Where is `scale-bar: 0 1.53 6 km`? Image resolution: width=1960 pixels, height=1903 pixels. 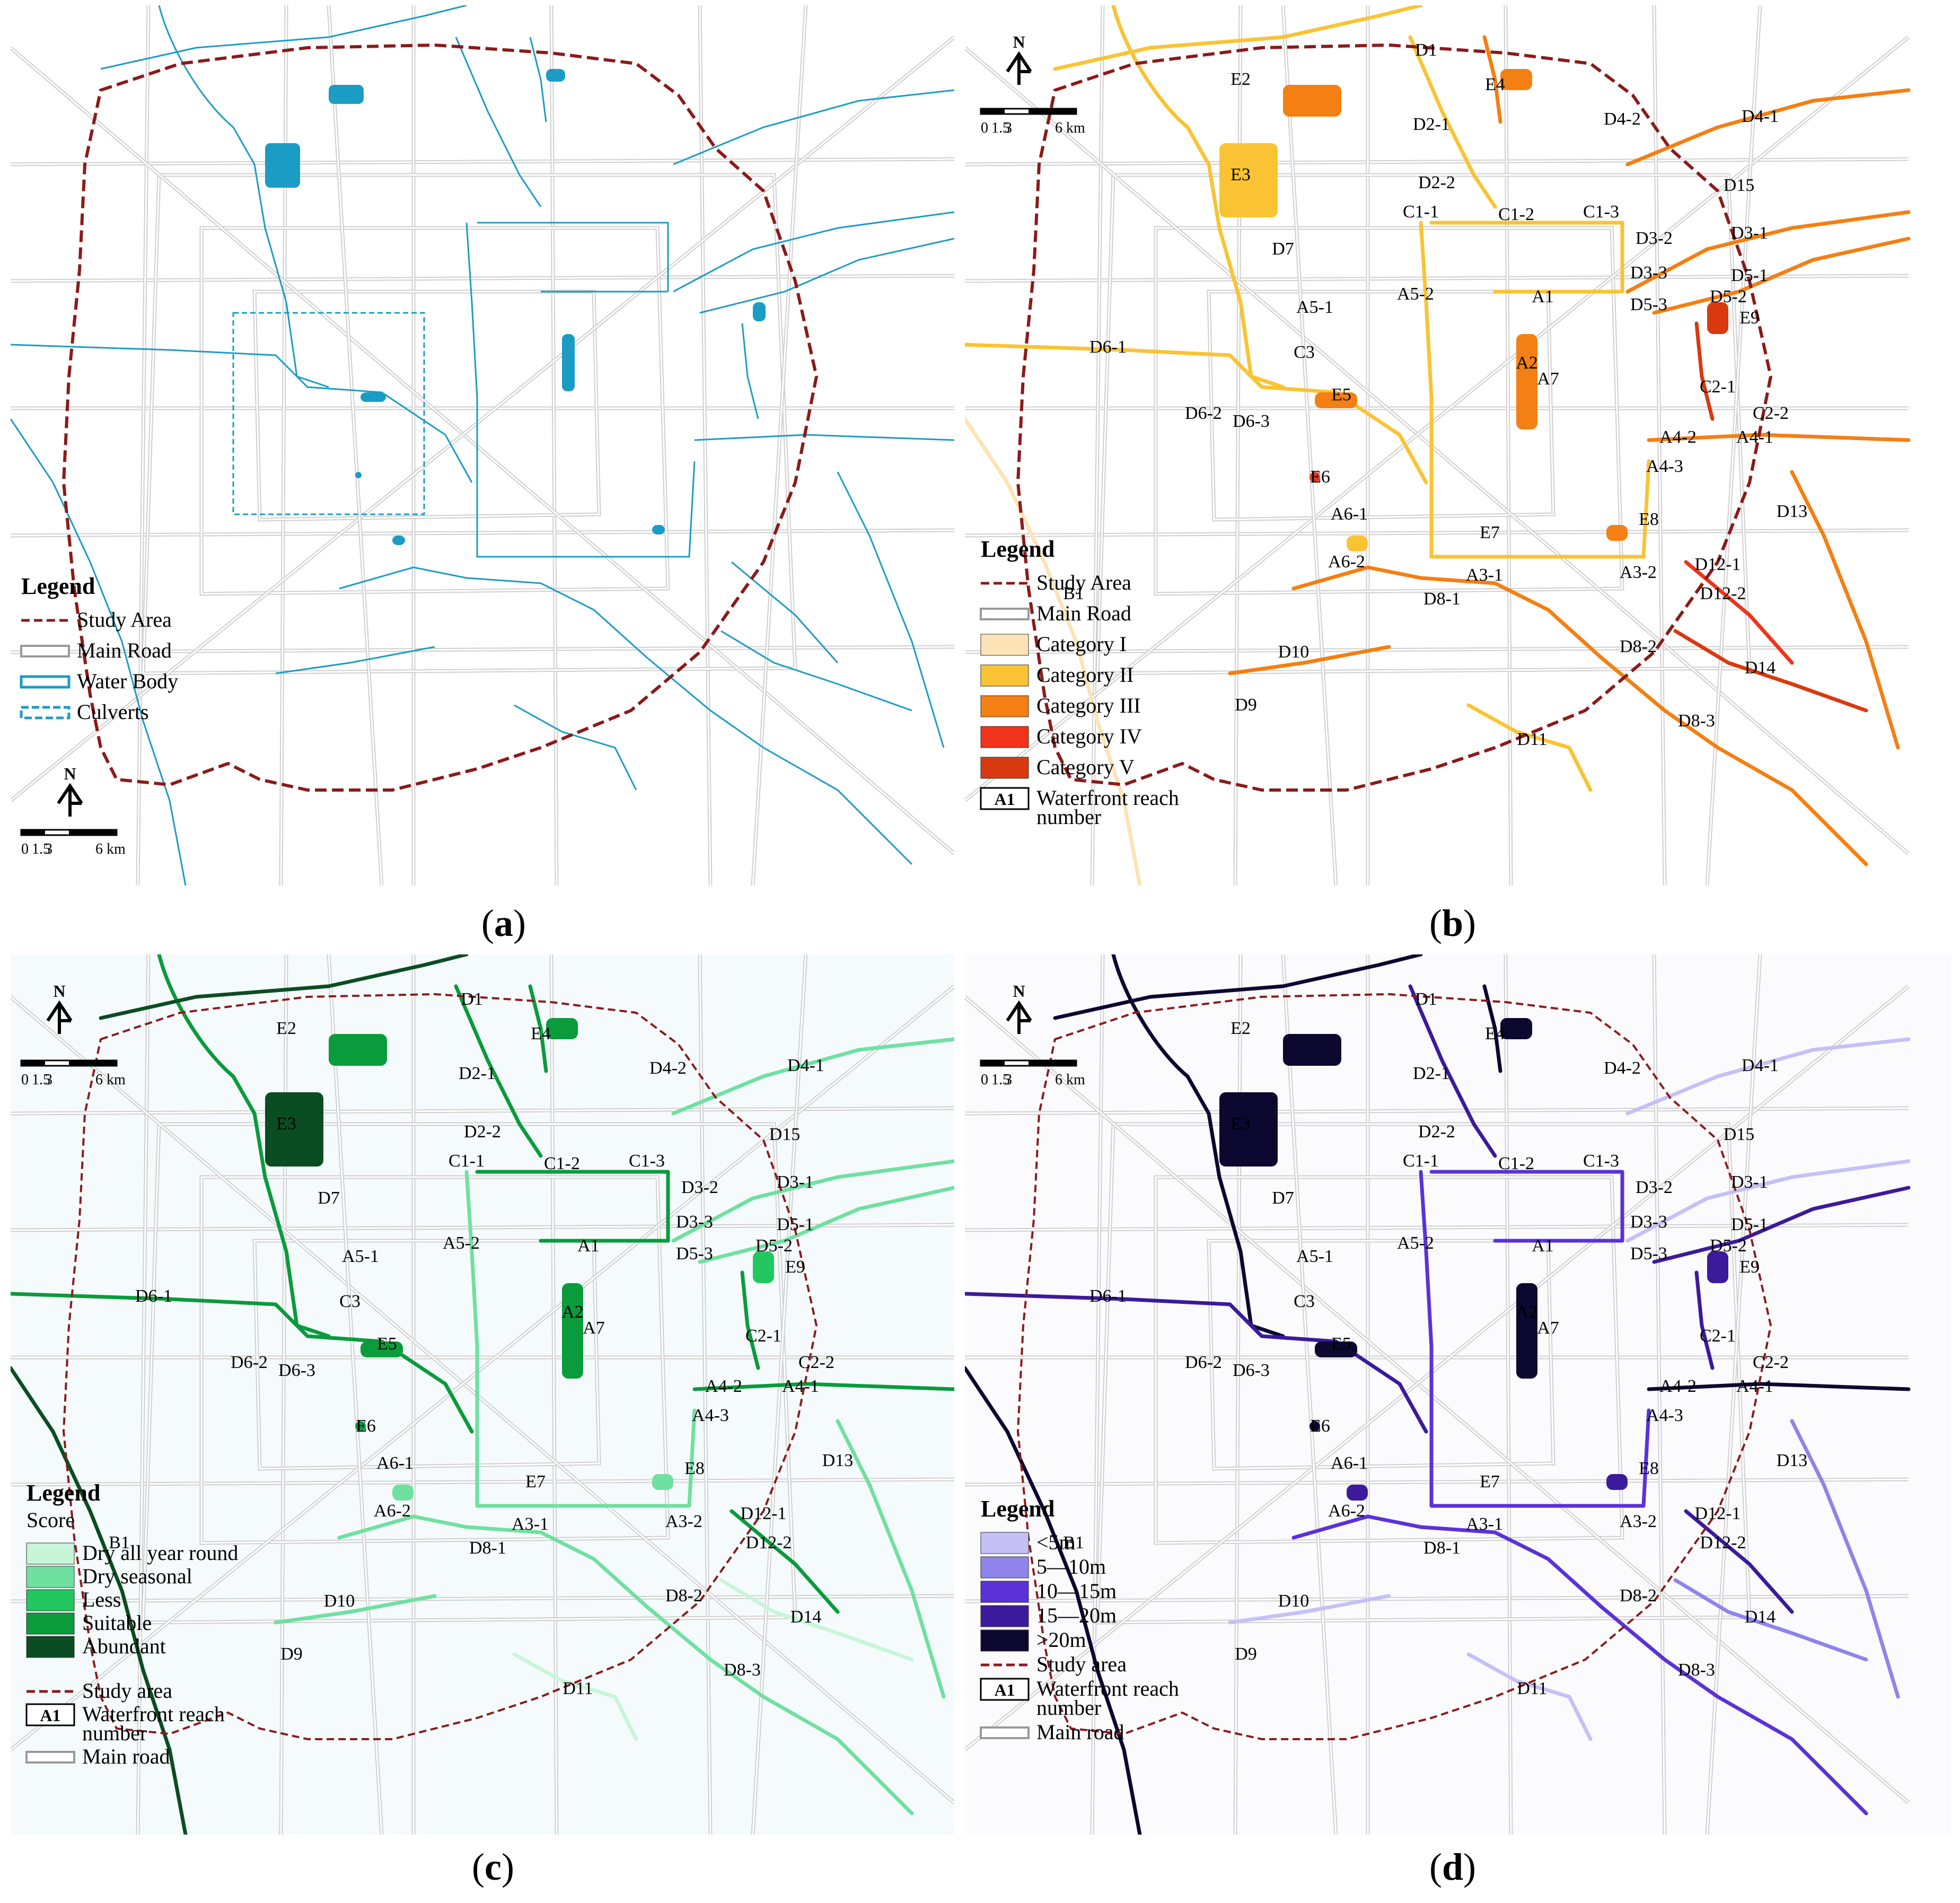
scale-bar: 0 1.53 6 km is located at coordinates (1032, 1073).